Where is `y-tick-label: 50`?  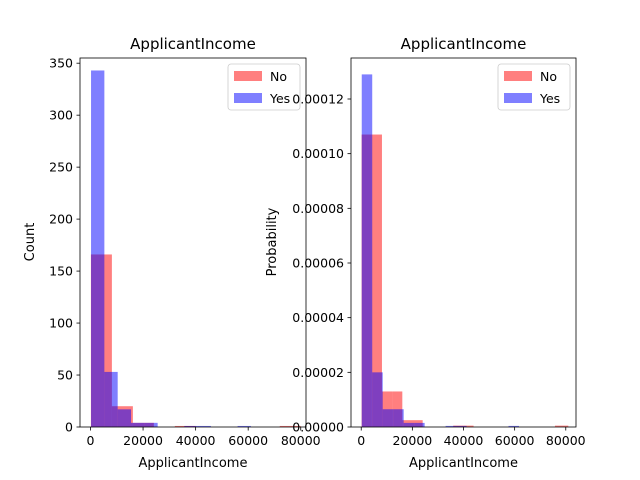 y-tick-label: 50 is located at coordinates (65, 375).